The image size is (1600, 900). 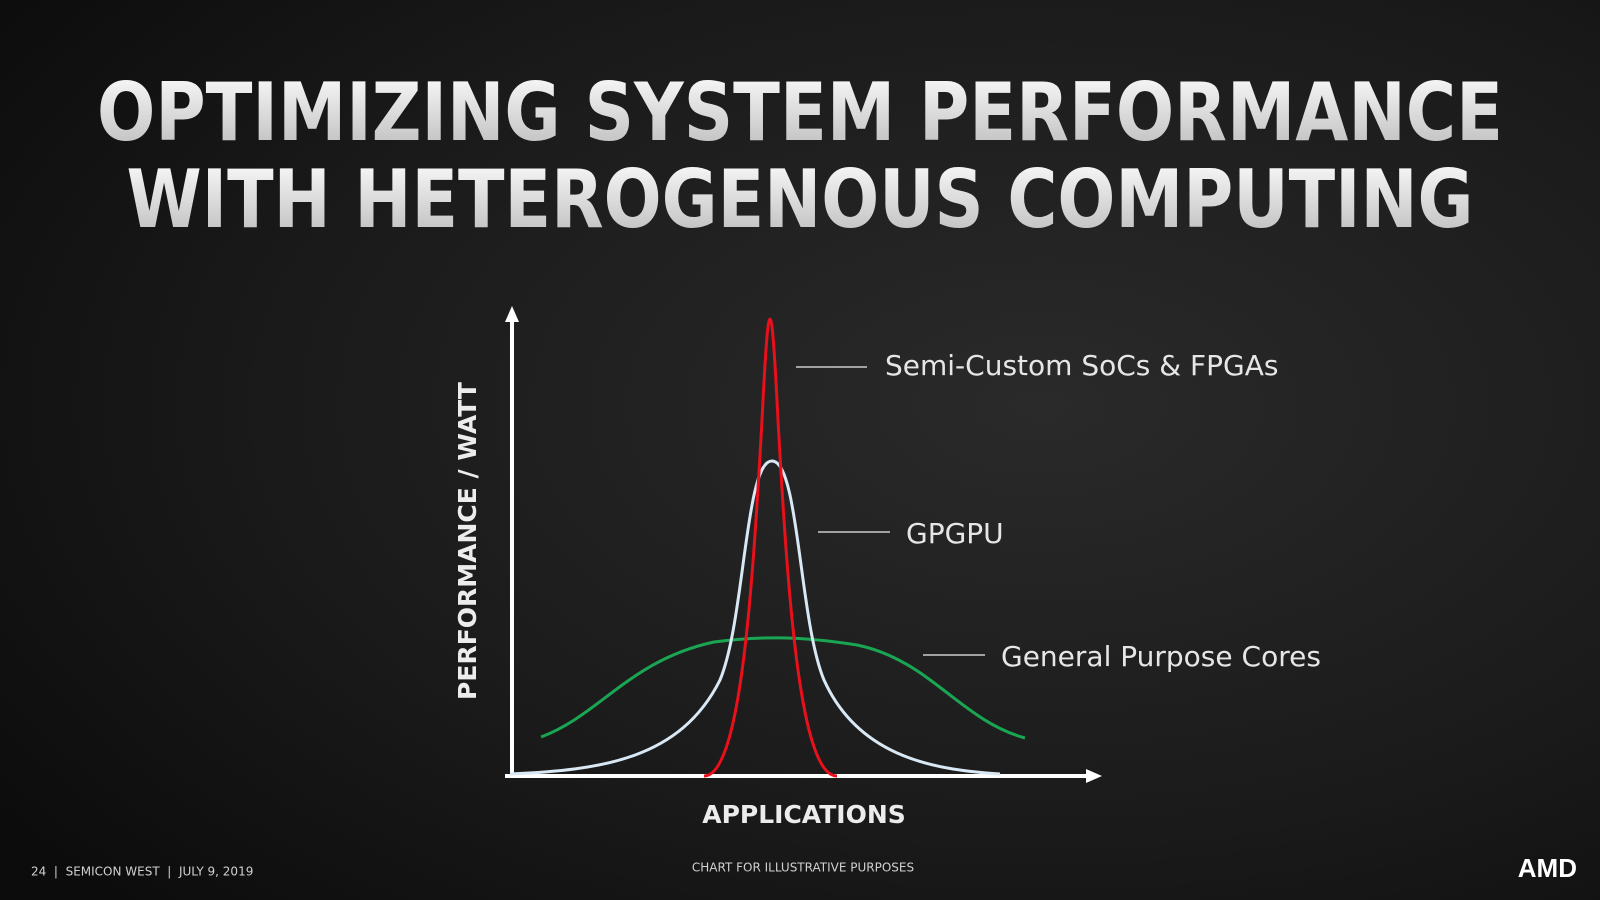 What do you see at coordinates (1547, 868) in the screenshot?
I see `logo: AMD` at bounding box center [1547, 868].